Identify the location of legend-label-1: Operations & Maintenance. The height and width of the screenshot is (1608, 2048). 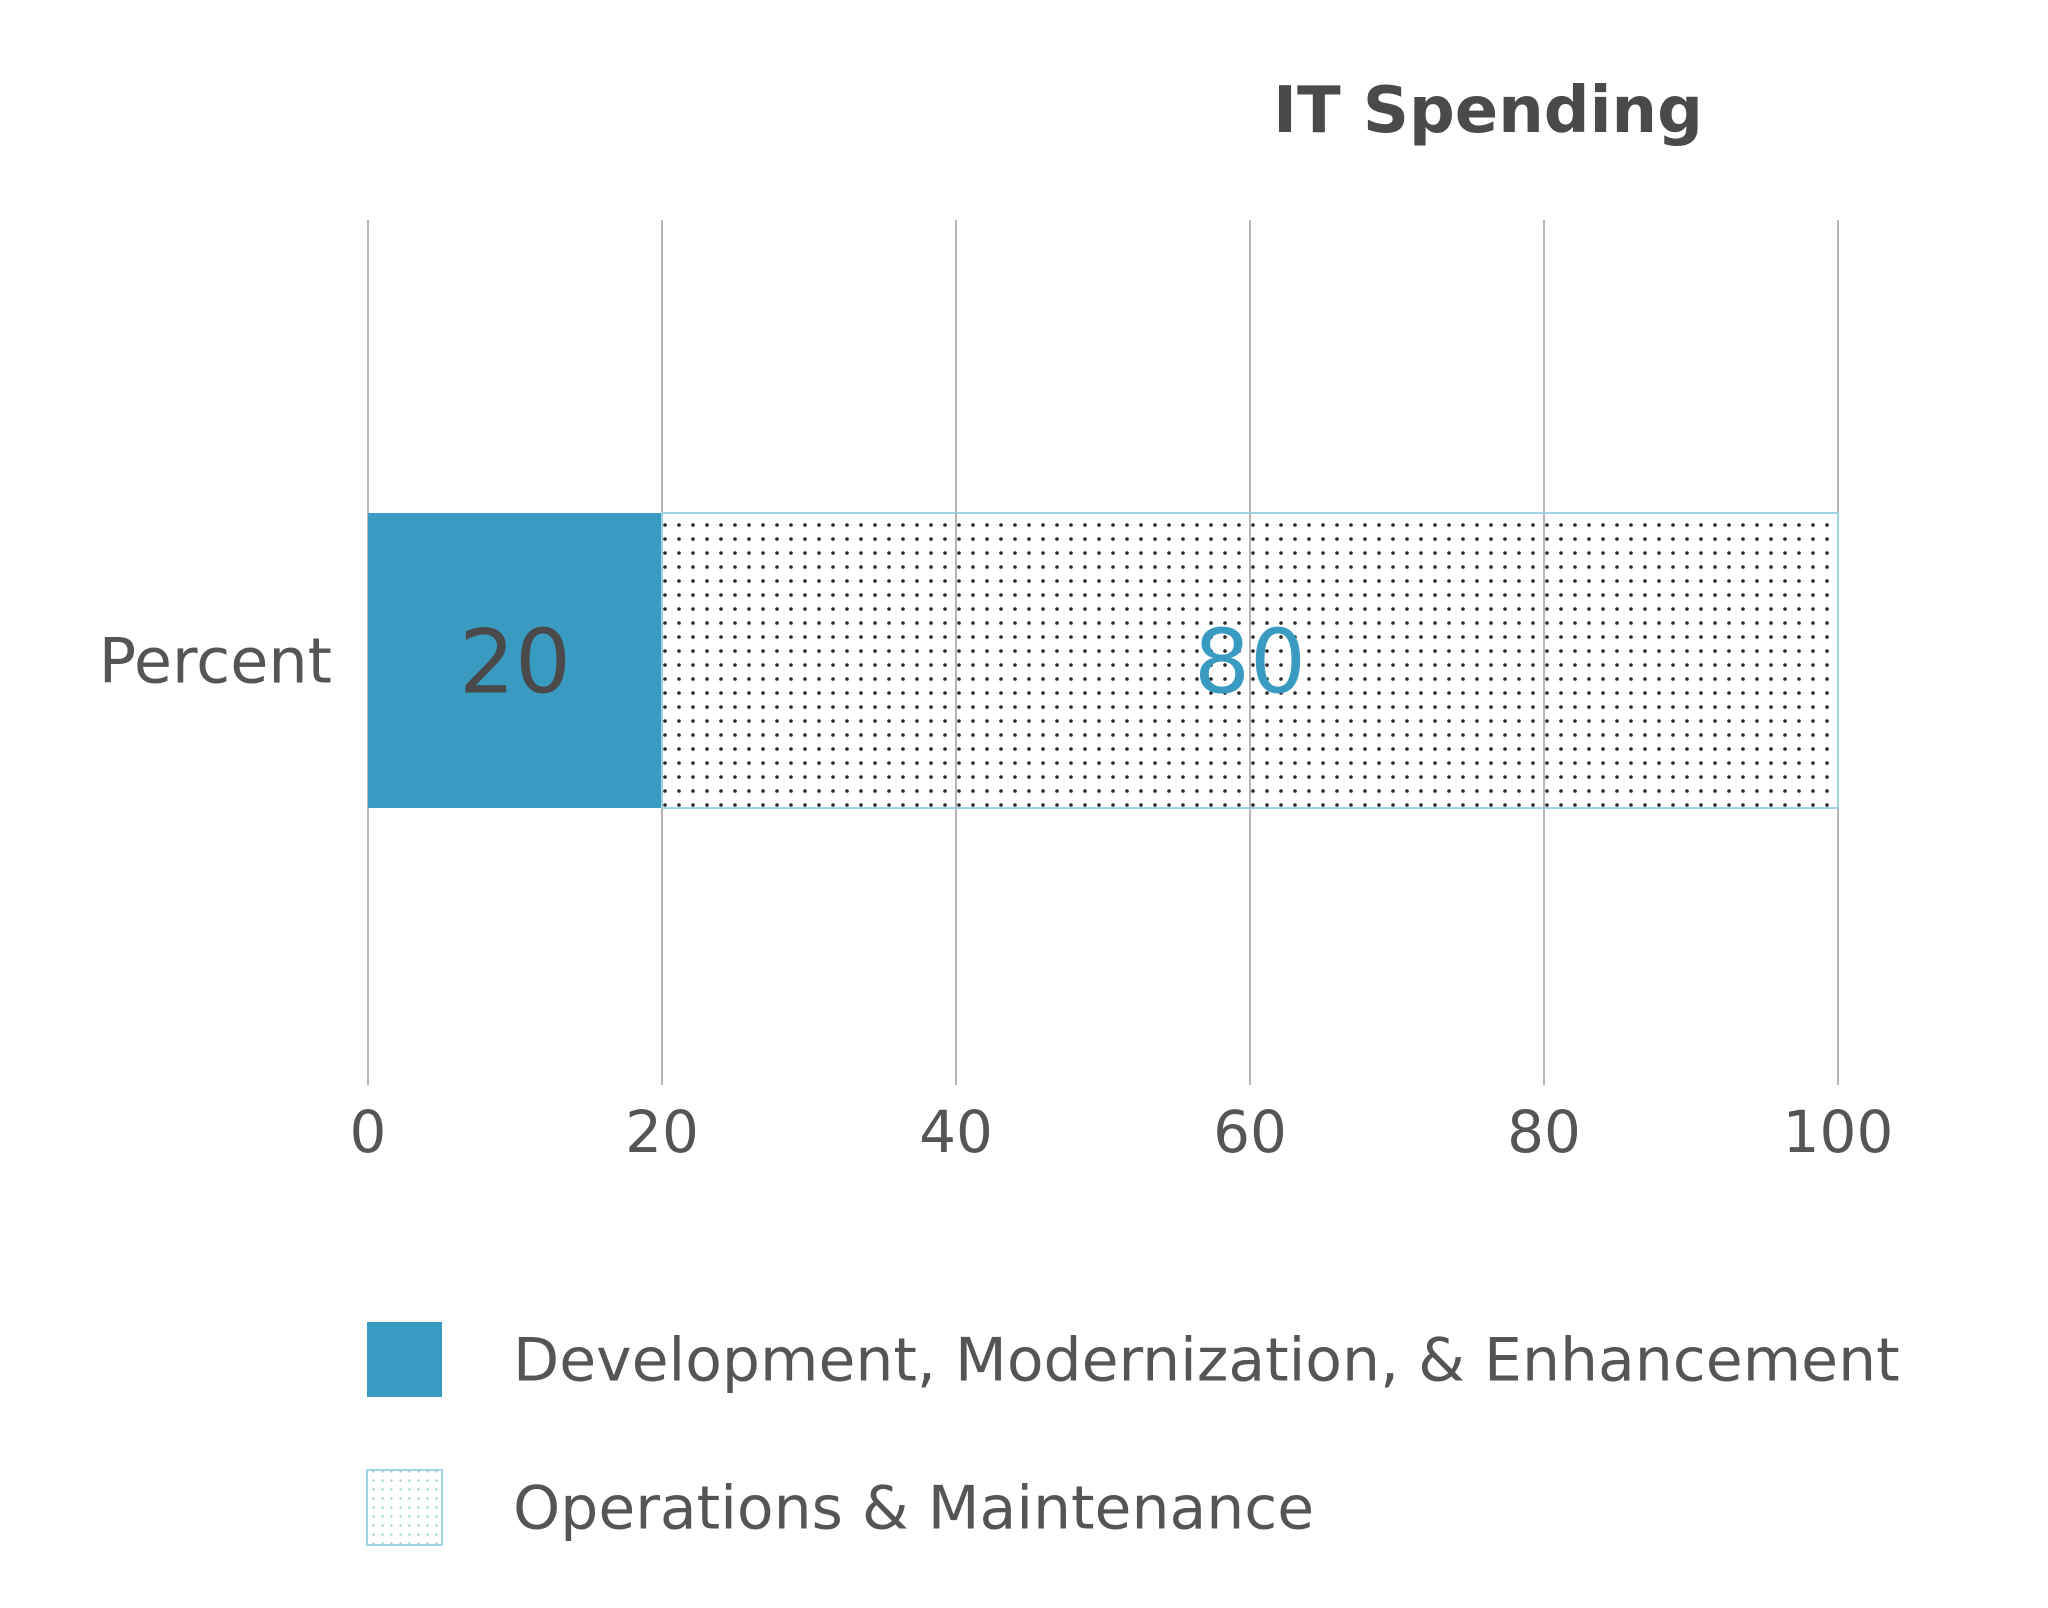
(913, 1509).